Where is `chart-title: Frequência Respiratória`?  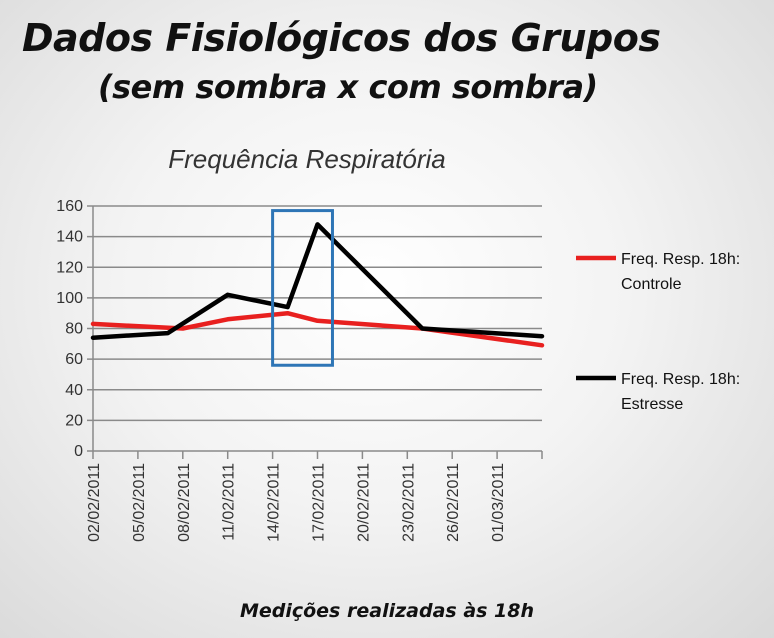
chart-title: Frequência Respiratória is located at coordinates (306, 159).